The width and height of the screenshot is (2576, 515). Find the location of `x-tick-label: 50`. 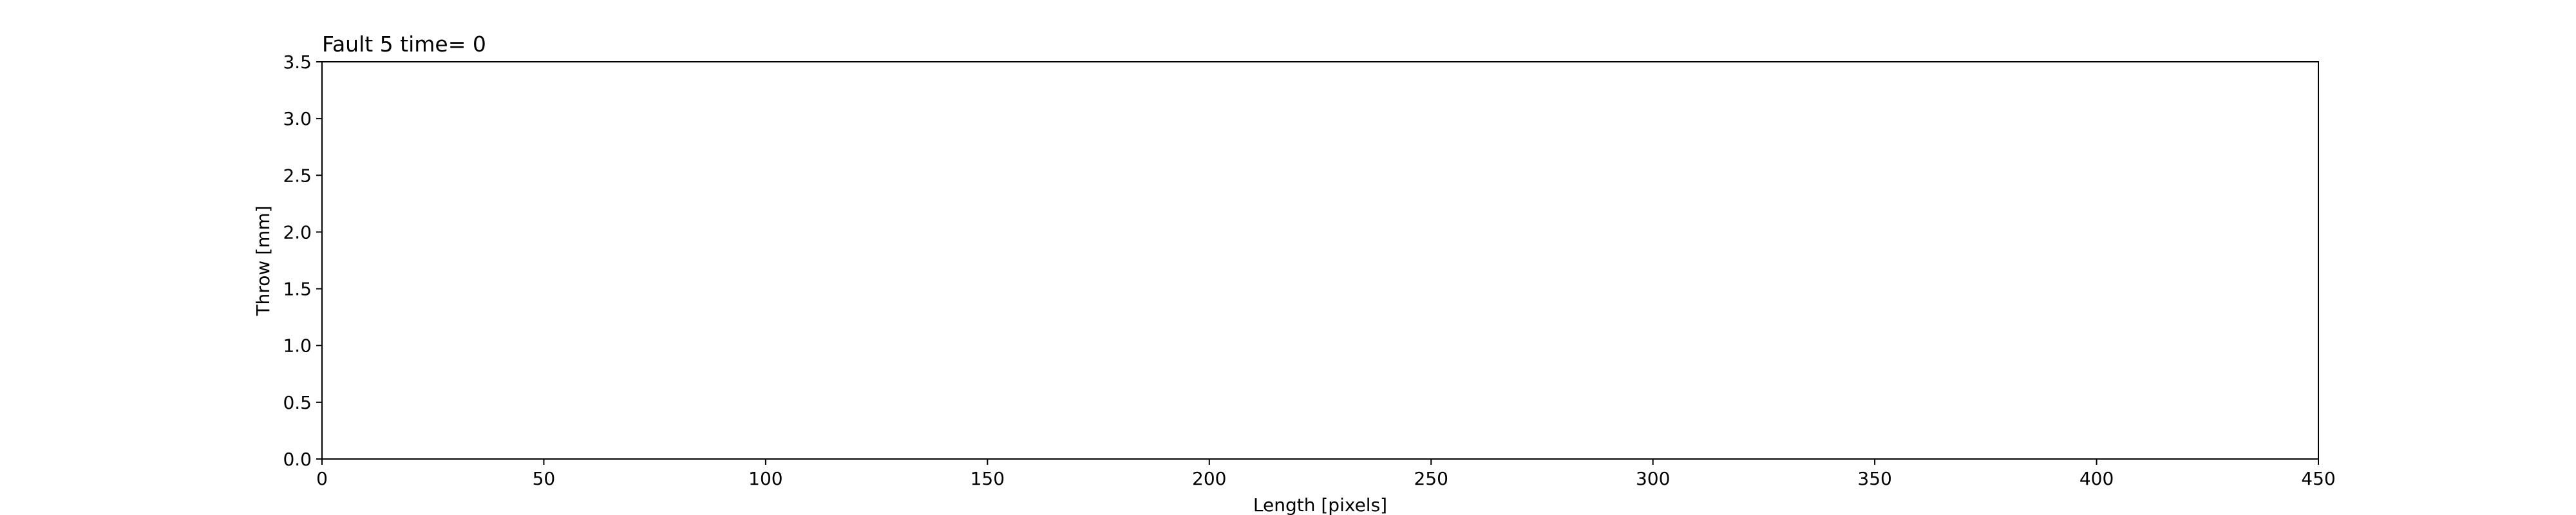

x-tick-label: 50 is located at coordinates (544, 478).